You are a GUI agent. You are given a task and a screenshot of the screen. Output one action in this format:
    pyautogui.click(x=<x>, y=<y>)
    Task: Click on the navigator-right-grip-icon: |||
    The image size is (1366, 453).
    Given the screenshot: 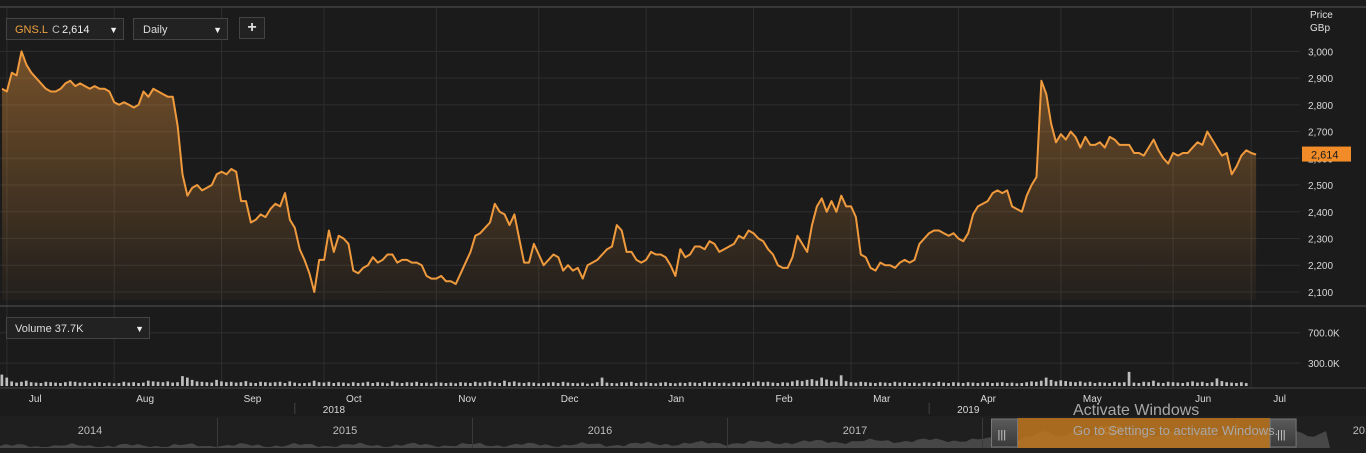 What is the action you would take?
    pyautogui.click(x=1281, y=435)
    